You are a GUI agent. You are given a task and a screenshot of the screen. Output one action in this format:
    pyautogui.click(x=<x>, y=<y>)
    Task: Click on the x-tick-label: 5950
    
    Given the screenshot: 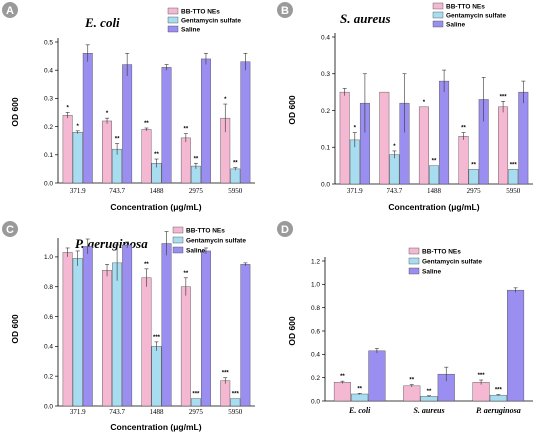 What is the action you would take?
    pyautogui.click(x=513, y=191)
    